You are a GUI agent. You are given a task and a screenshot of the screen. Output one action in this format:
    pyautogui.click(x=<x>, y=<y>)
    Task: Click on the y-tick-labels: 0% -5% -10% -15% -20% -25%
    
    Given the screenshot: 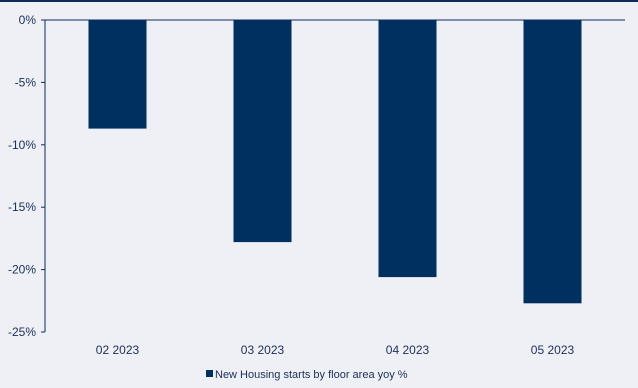 What is the action you would take?
    pyautogui.click(x=22, y=176)
    